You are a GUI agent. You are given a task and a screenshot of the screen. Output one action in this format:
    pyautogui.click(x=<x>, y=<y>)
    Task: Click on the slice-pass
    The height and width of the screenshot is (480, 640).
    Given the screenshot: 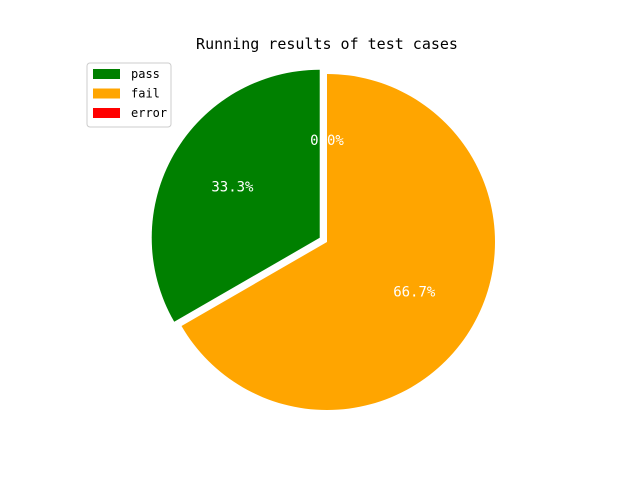 What is the action you would take?
    pyautogui.click(x=235, y=195)
    